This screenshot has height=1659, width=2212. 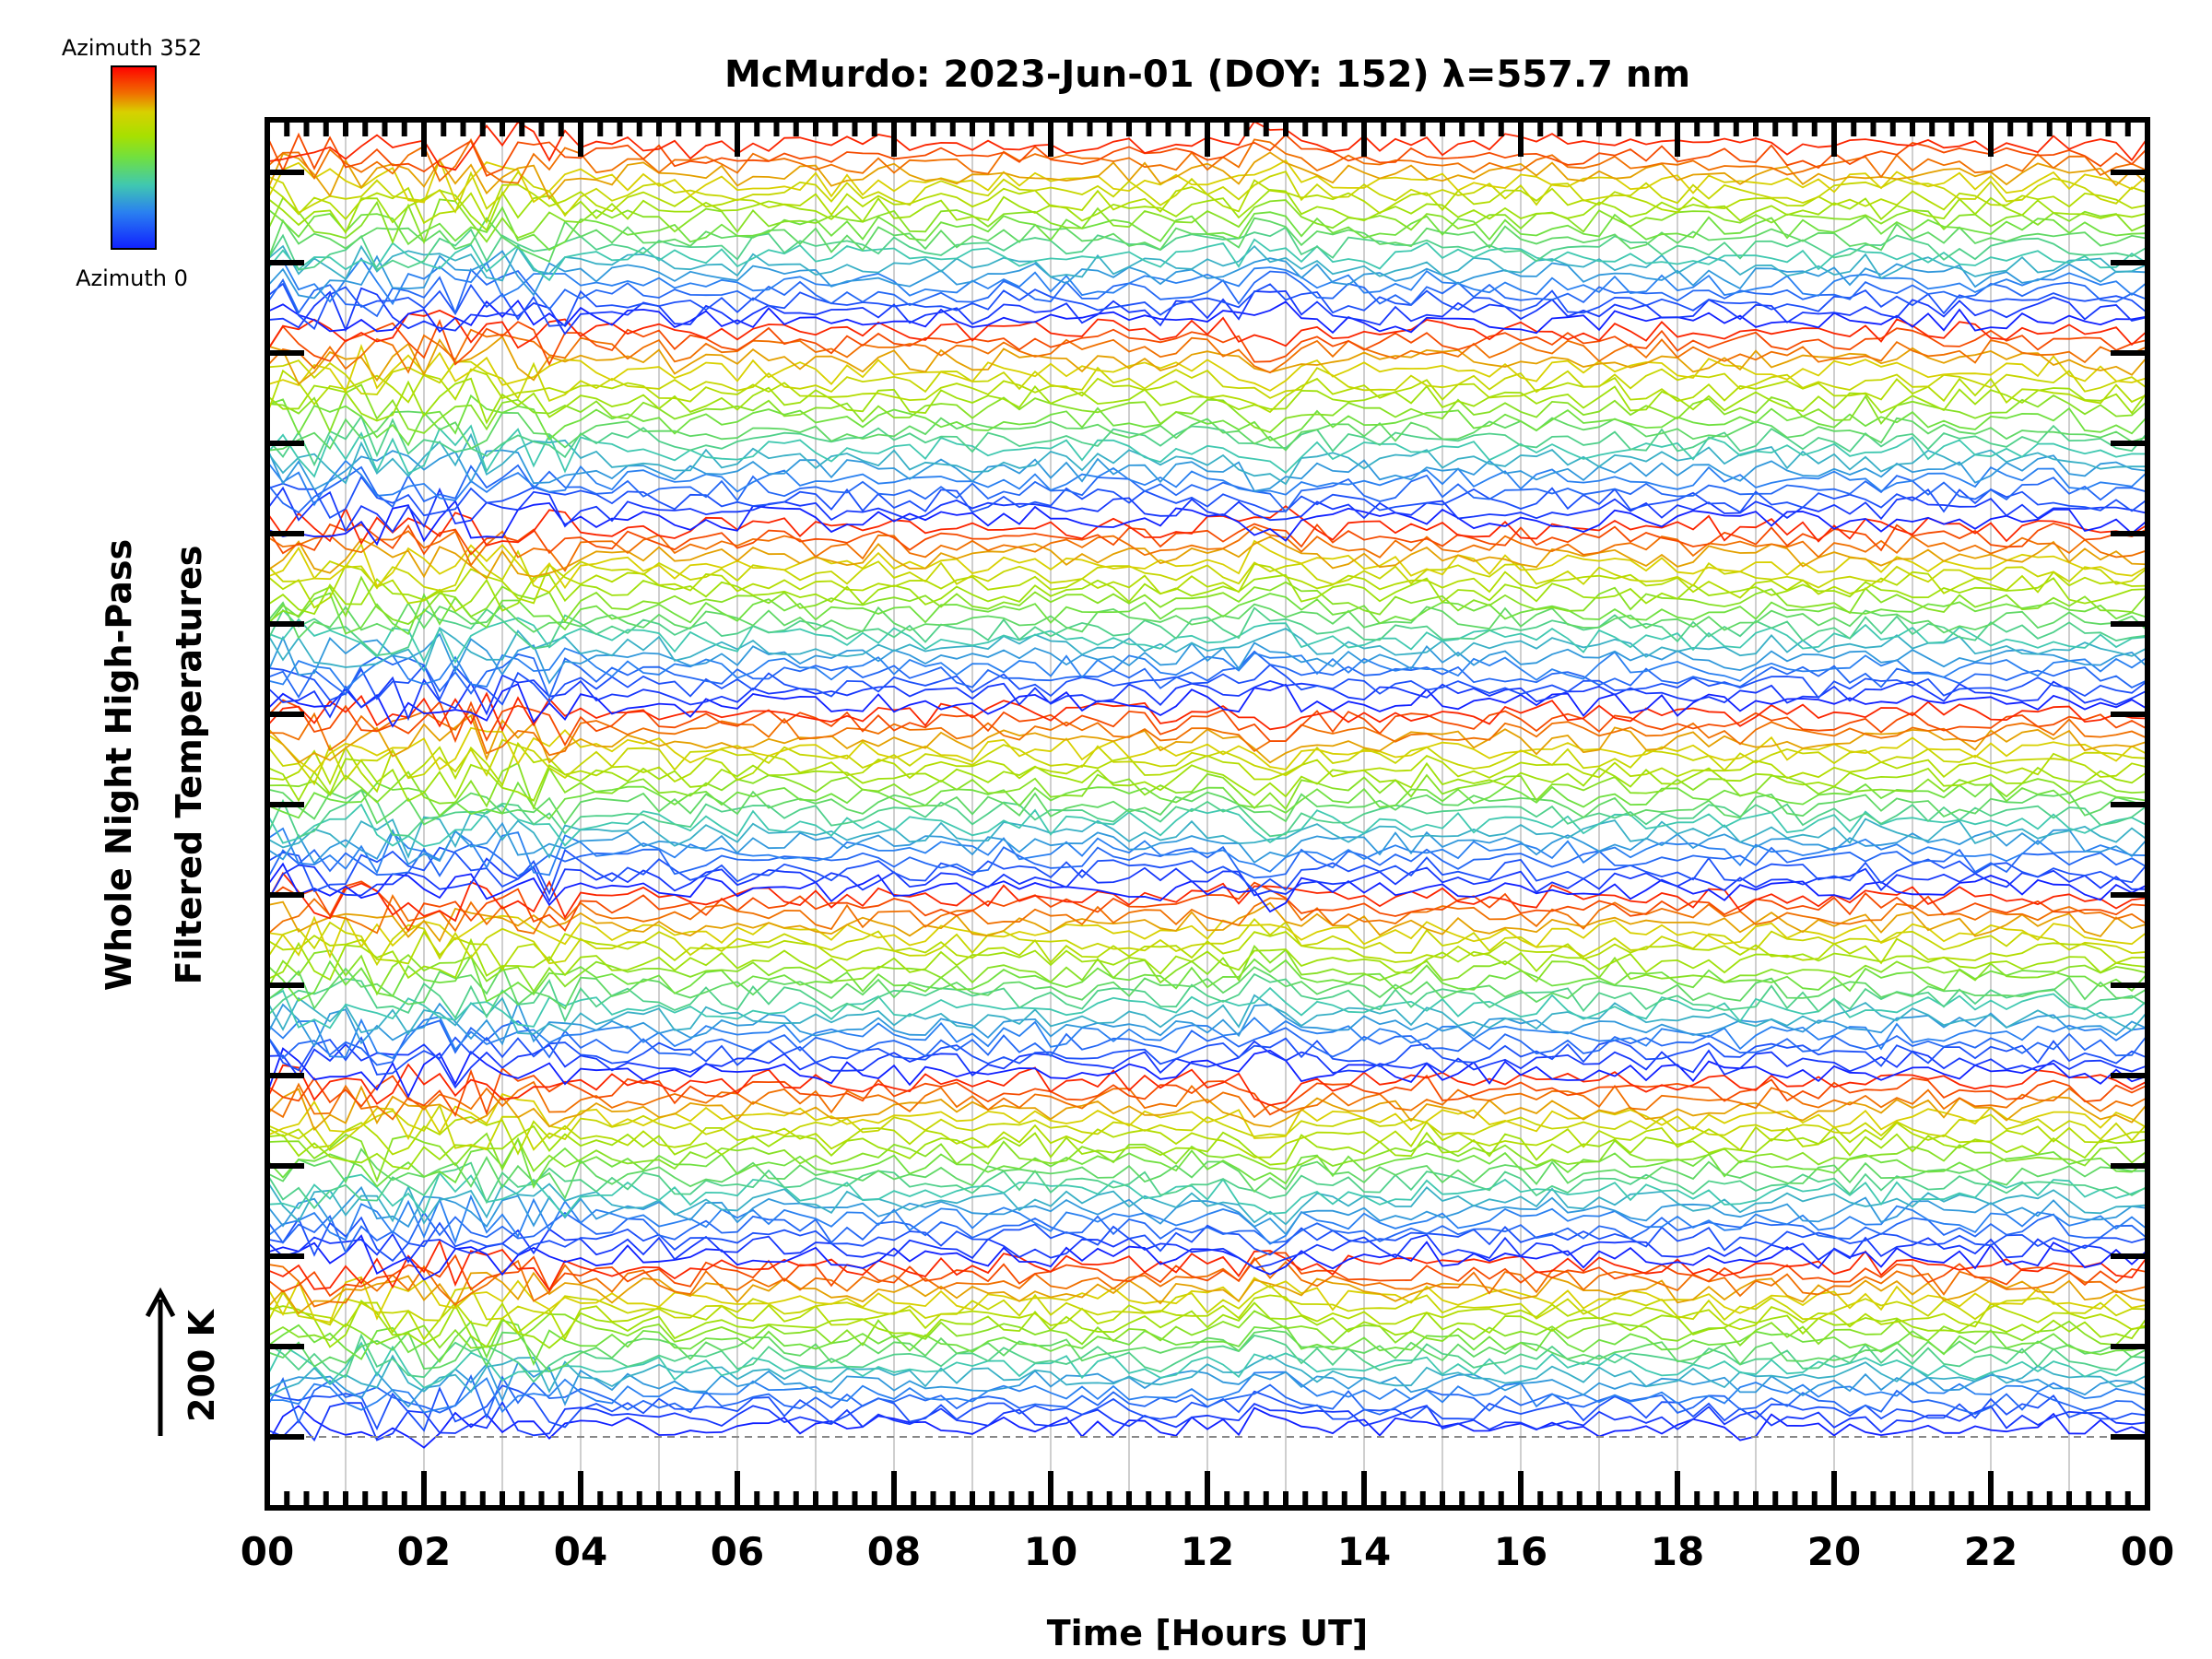 What do you see at coordinates (1991, 1551) in the screenshot?
I see `x-tick-label: 22` at bounding box center [1991, 1551].